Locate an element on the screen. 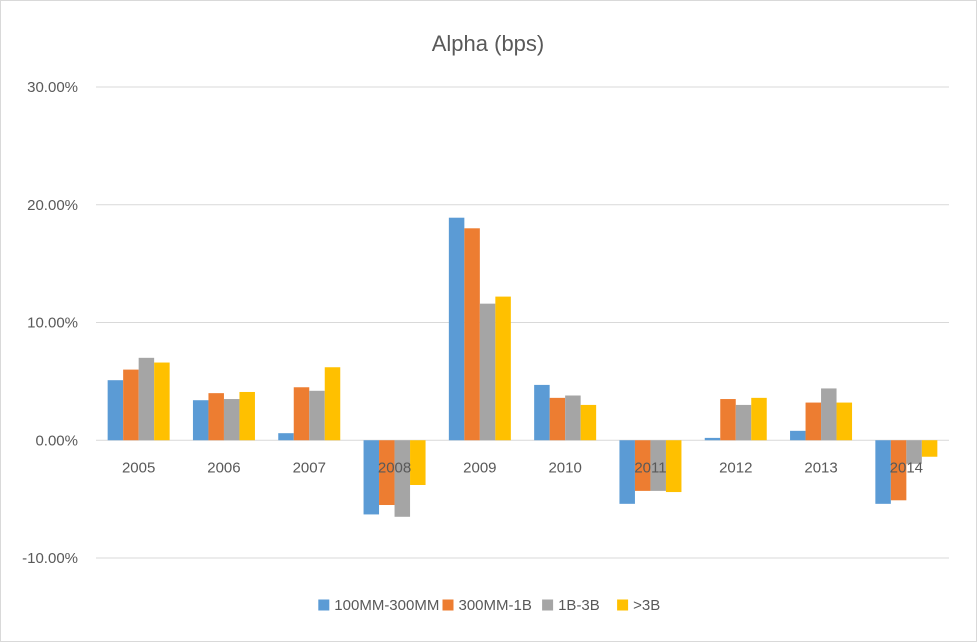 This screenshot has width=977, height=642. y-tick-label: 20.00% is located at coordinates (52, 205).